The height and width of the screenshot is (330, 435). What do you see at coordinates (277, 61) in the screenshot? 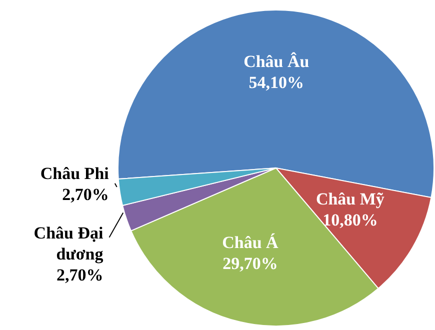
I see `slice-label: Châu Âu` at bounding box center [277, 61].